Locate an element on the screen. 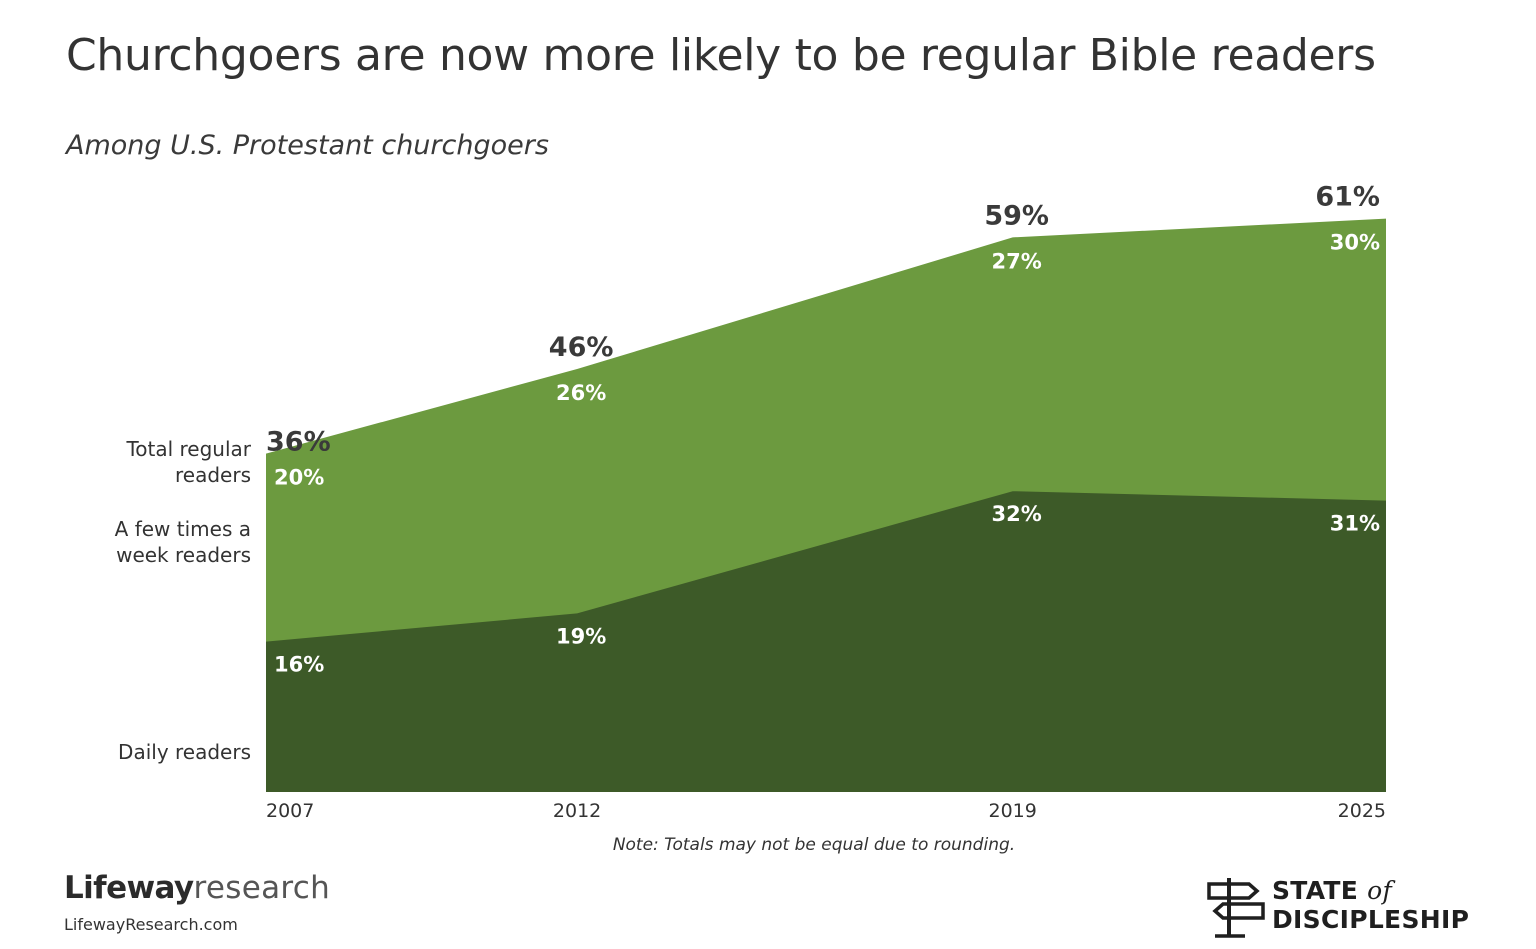 The height and width of the screenshot is (949, 1536). daily-label: 16% is located at coordinates (299, 665).